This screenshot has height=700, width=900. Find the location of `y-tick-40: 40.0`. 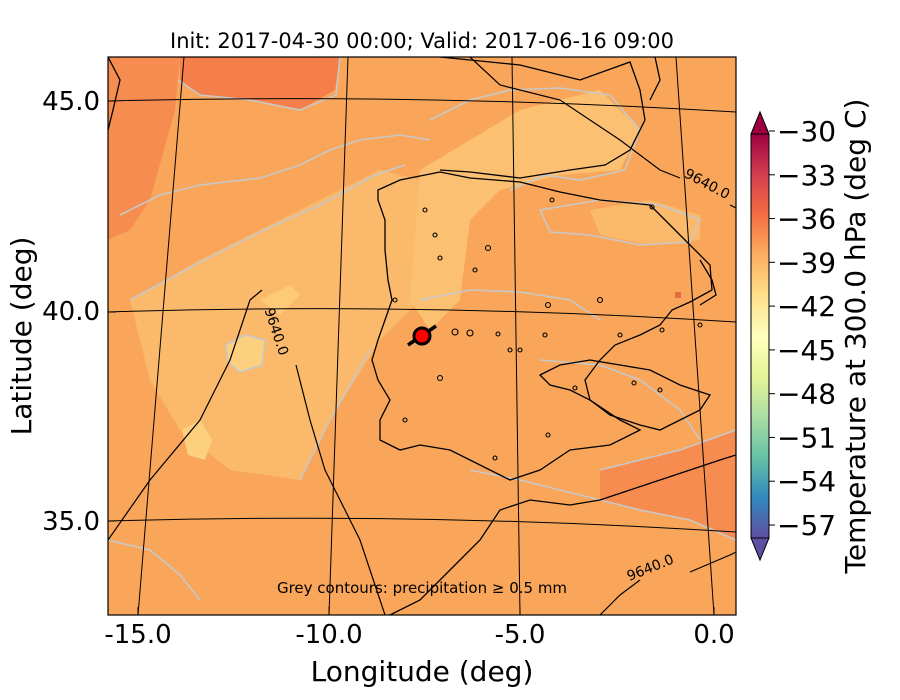

y-tick-40: 40.0 is located at coordinates (71, 312).